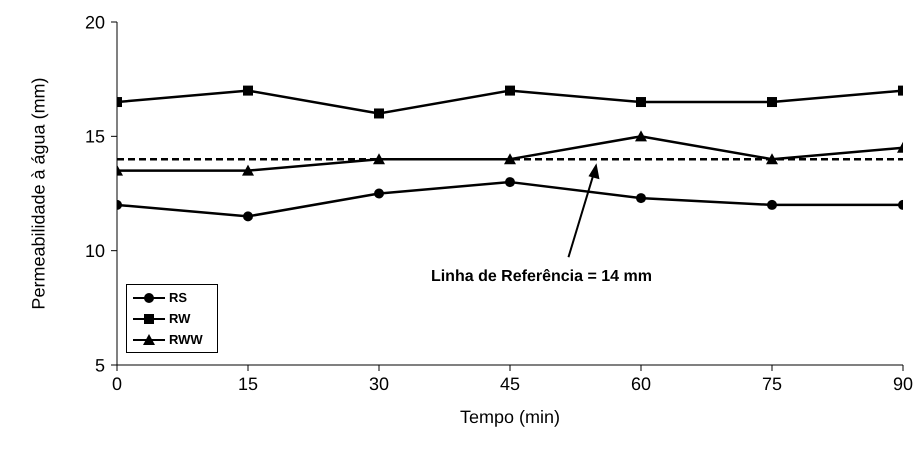 This screenshot has height=453, width=922. Describe the element at coordinates (179, 318) in the screenshot. I see `legend-label: RW` at that location.